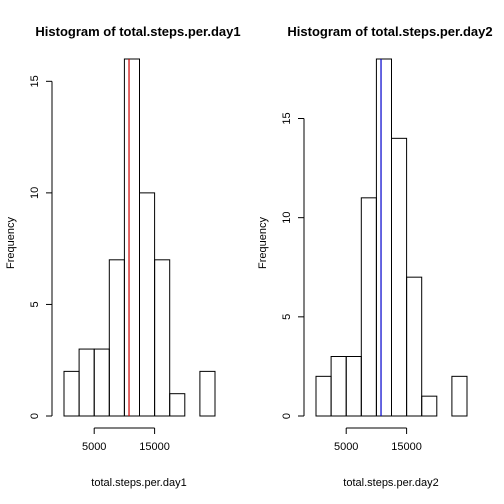 This screenshot has width=504, height=504. I want to click on chart-title: Histogram of total.steps.per.day1, so click(137, 31).